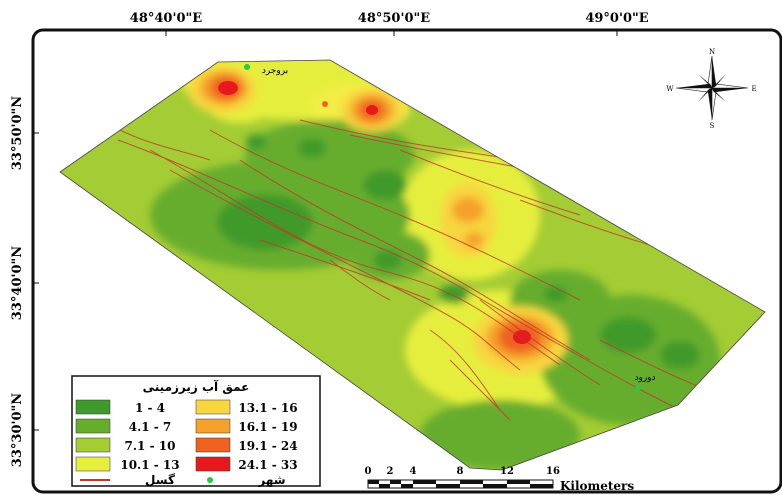 The image size is (782, 495). Describe the element at coordinates (150, 446) in the screenshot. I see `legend-label-3: 7.1 - 10` at that location.